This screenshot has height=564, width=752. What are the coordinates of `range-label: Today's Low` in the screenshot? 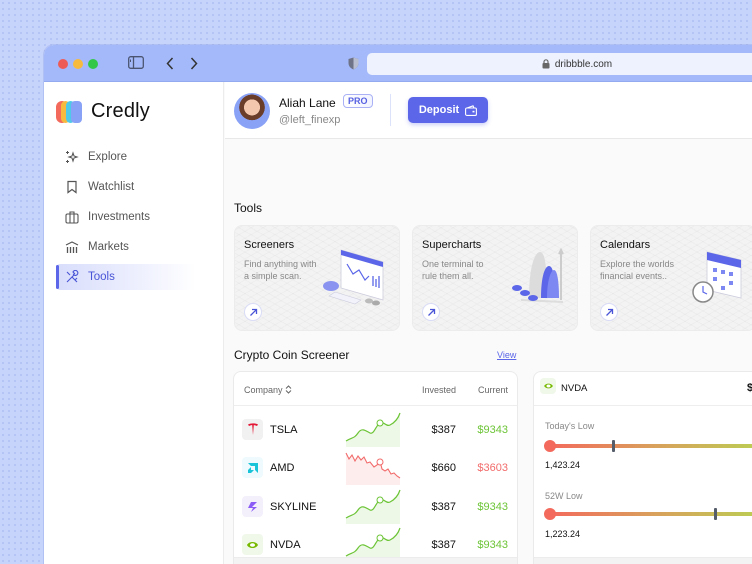 It's located at (570, 426).